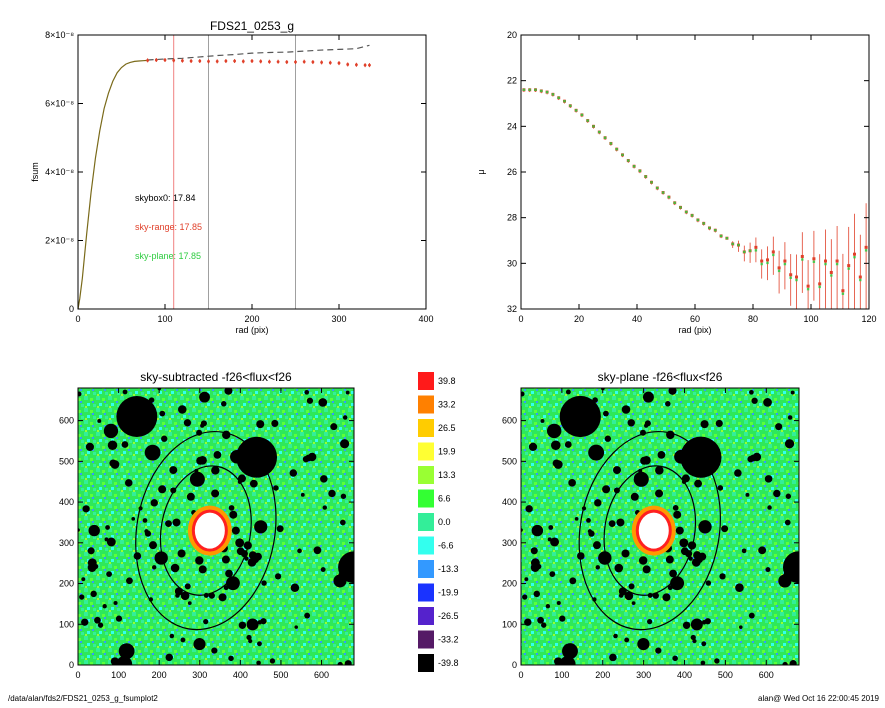 This screenshot has width=885, height=708. Describe the element at coordinates (444, 499) in the screenshot. I see `colorbar-label: 6.6` at that location.